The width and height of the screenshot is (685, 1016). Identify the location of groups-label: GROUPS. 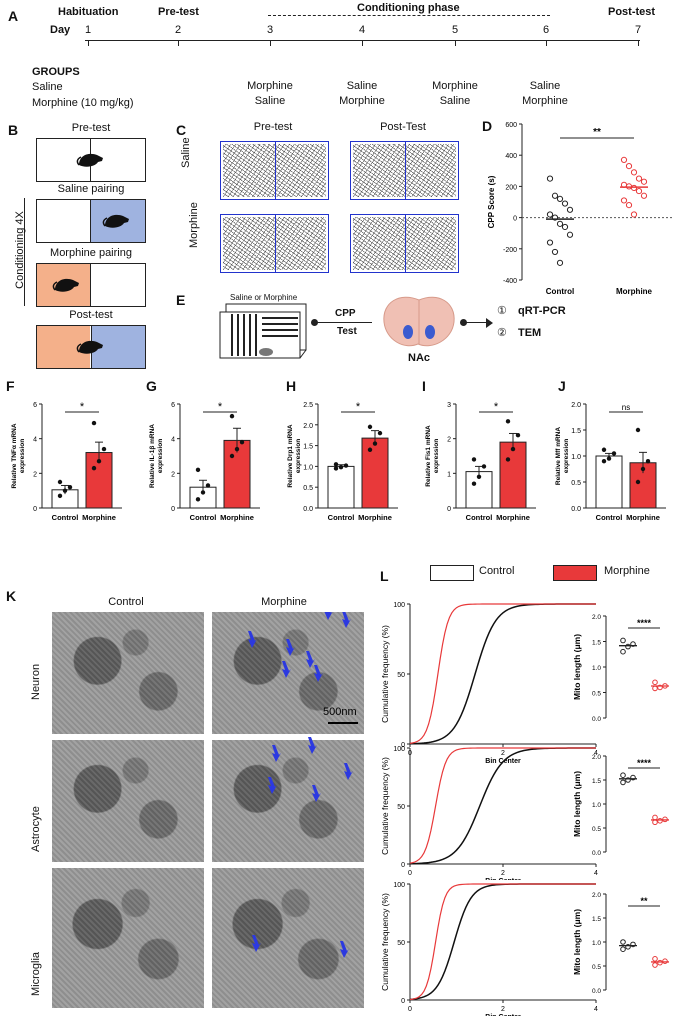
(56, 72).